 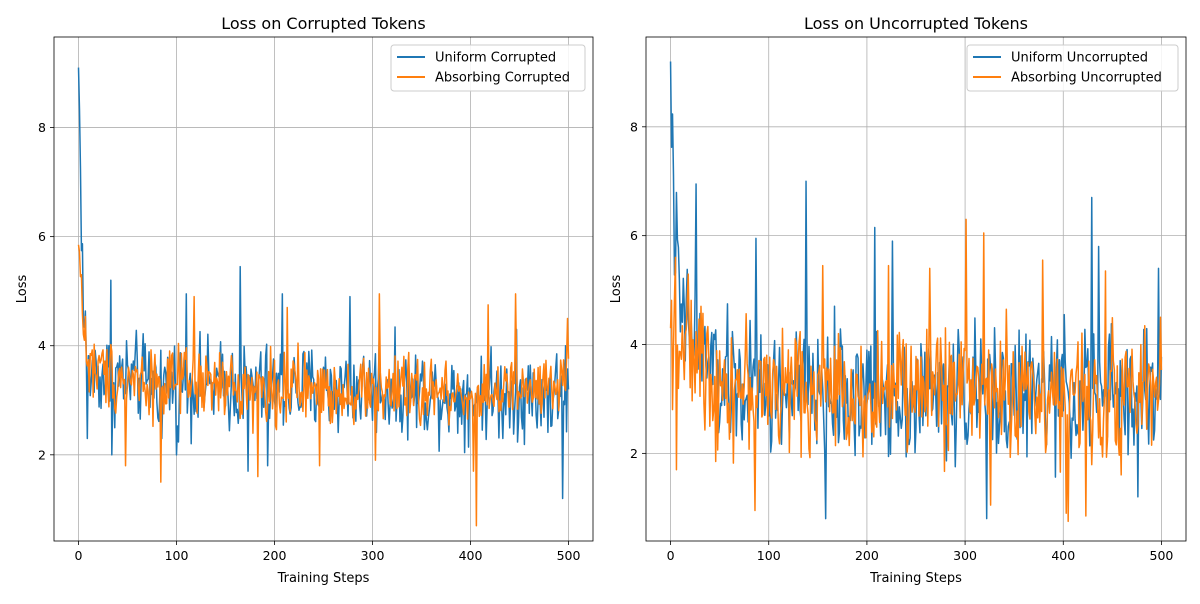 What do you see at coordinates (1079, 58) in the screenshot?
I see `legend-label-1: Uniform Uncorrupted` at bounding box center [1079, 58].